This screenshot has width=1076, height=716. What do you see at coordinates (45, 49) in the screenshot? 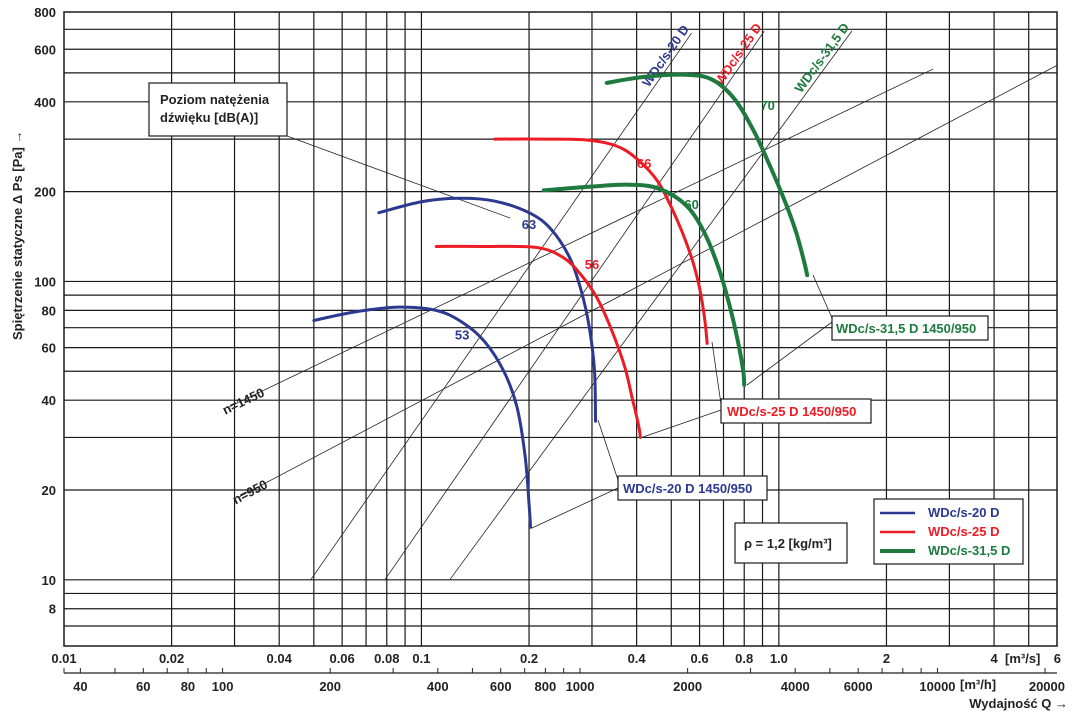
I see `y-tick-label: 600` at bounding box center [45, 49].